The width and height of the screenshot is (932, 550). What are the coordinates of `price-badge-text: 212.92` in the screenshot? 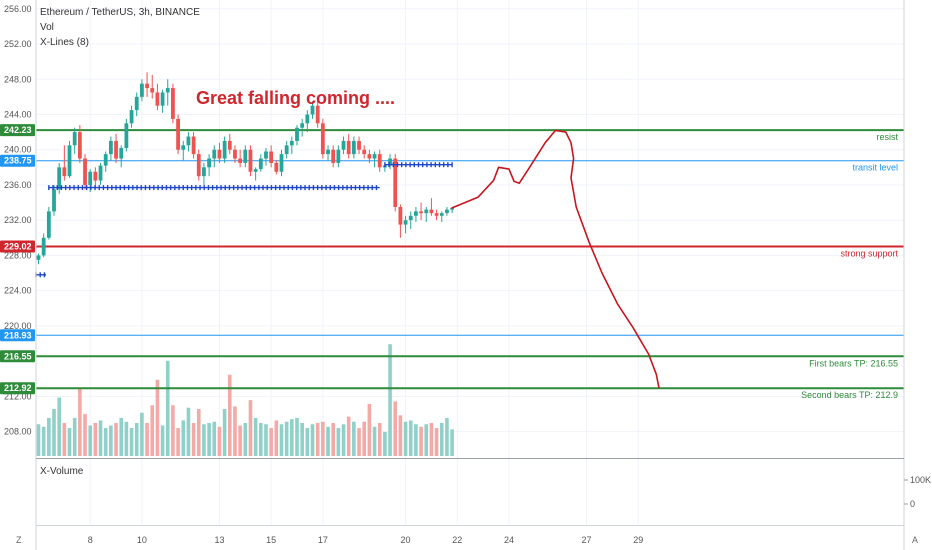 It's located at (18, 388).